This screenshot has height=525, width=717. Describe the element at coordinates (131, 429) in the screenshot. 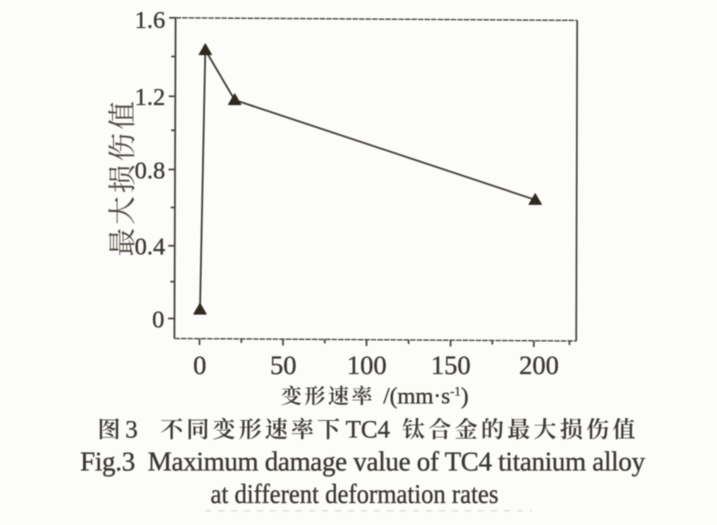

I see `svg-text: 3` at that location.